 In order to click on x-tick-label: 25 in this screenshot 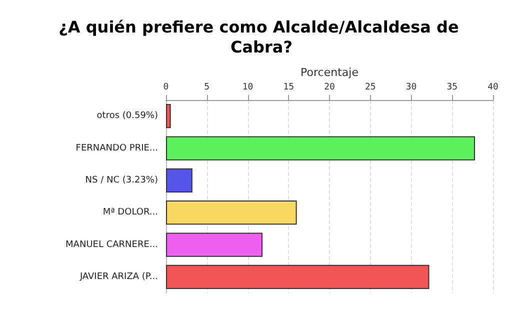, I will do `click(370, 87)`.